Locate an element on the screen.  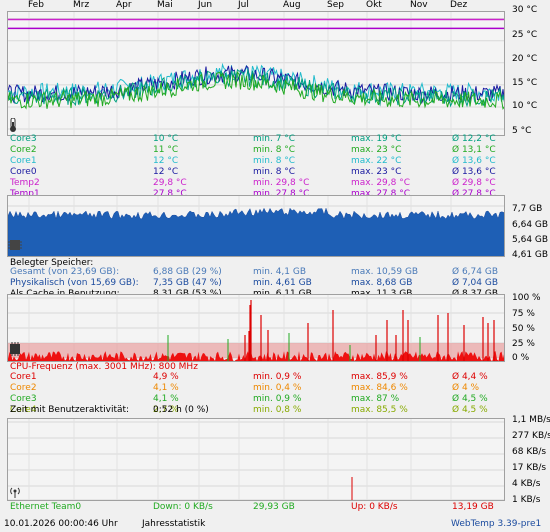
cpu-average-band is located at coordinates (256, 350).